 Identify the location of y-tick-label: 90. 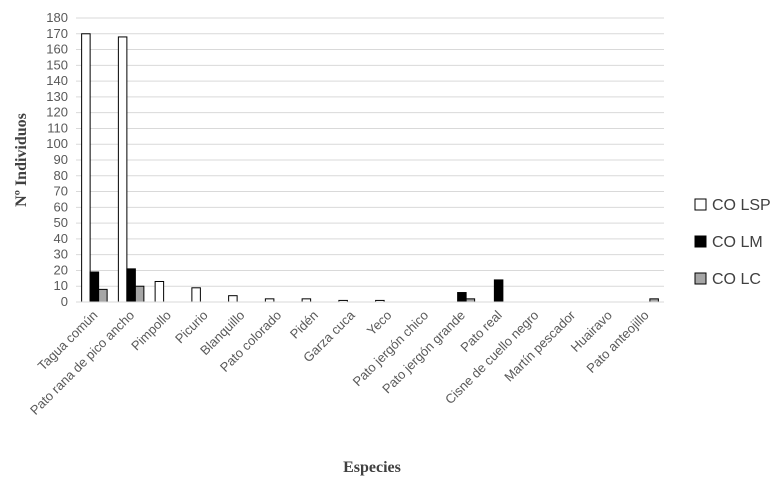
(61, 159).